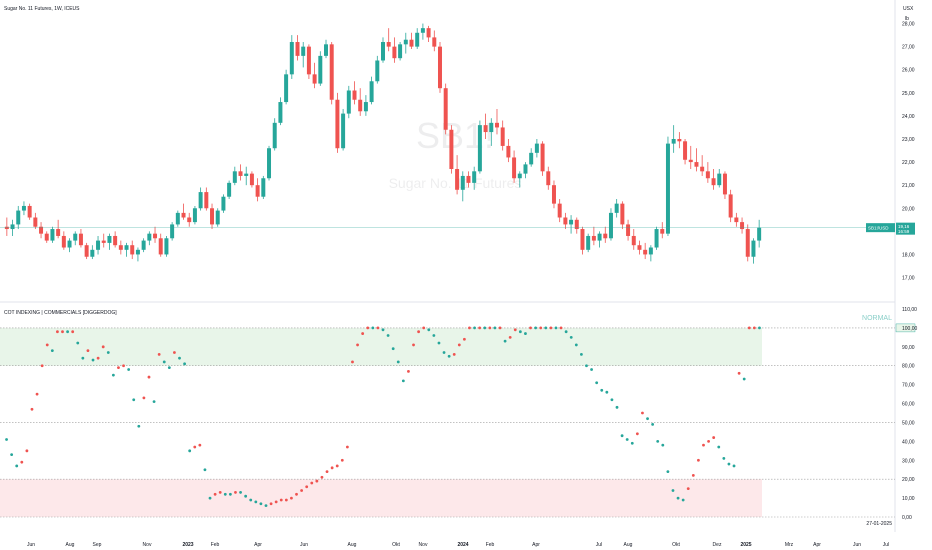 The image size is (932, 550). Describe the element at coordinates (381, 346) in the screenshot. I see `overbought-band` at that location.